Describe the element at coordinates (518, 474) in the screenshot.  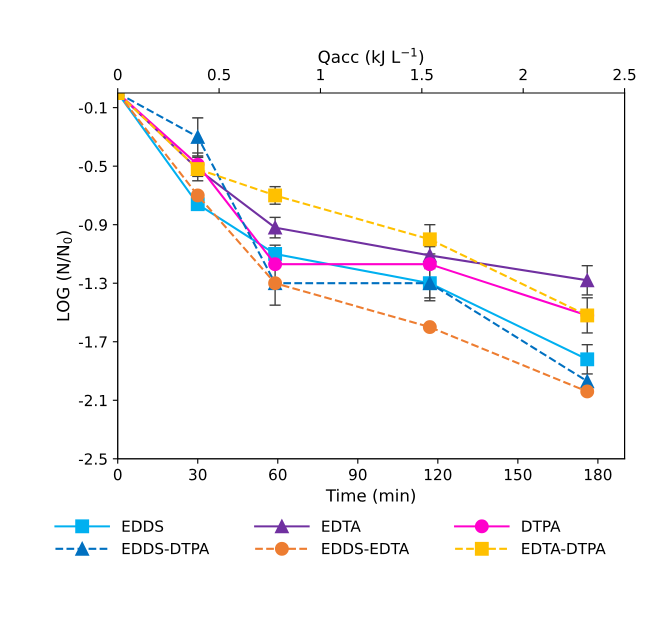
I see `x-tick-label: 150` at that location.